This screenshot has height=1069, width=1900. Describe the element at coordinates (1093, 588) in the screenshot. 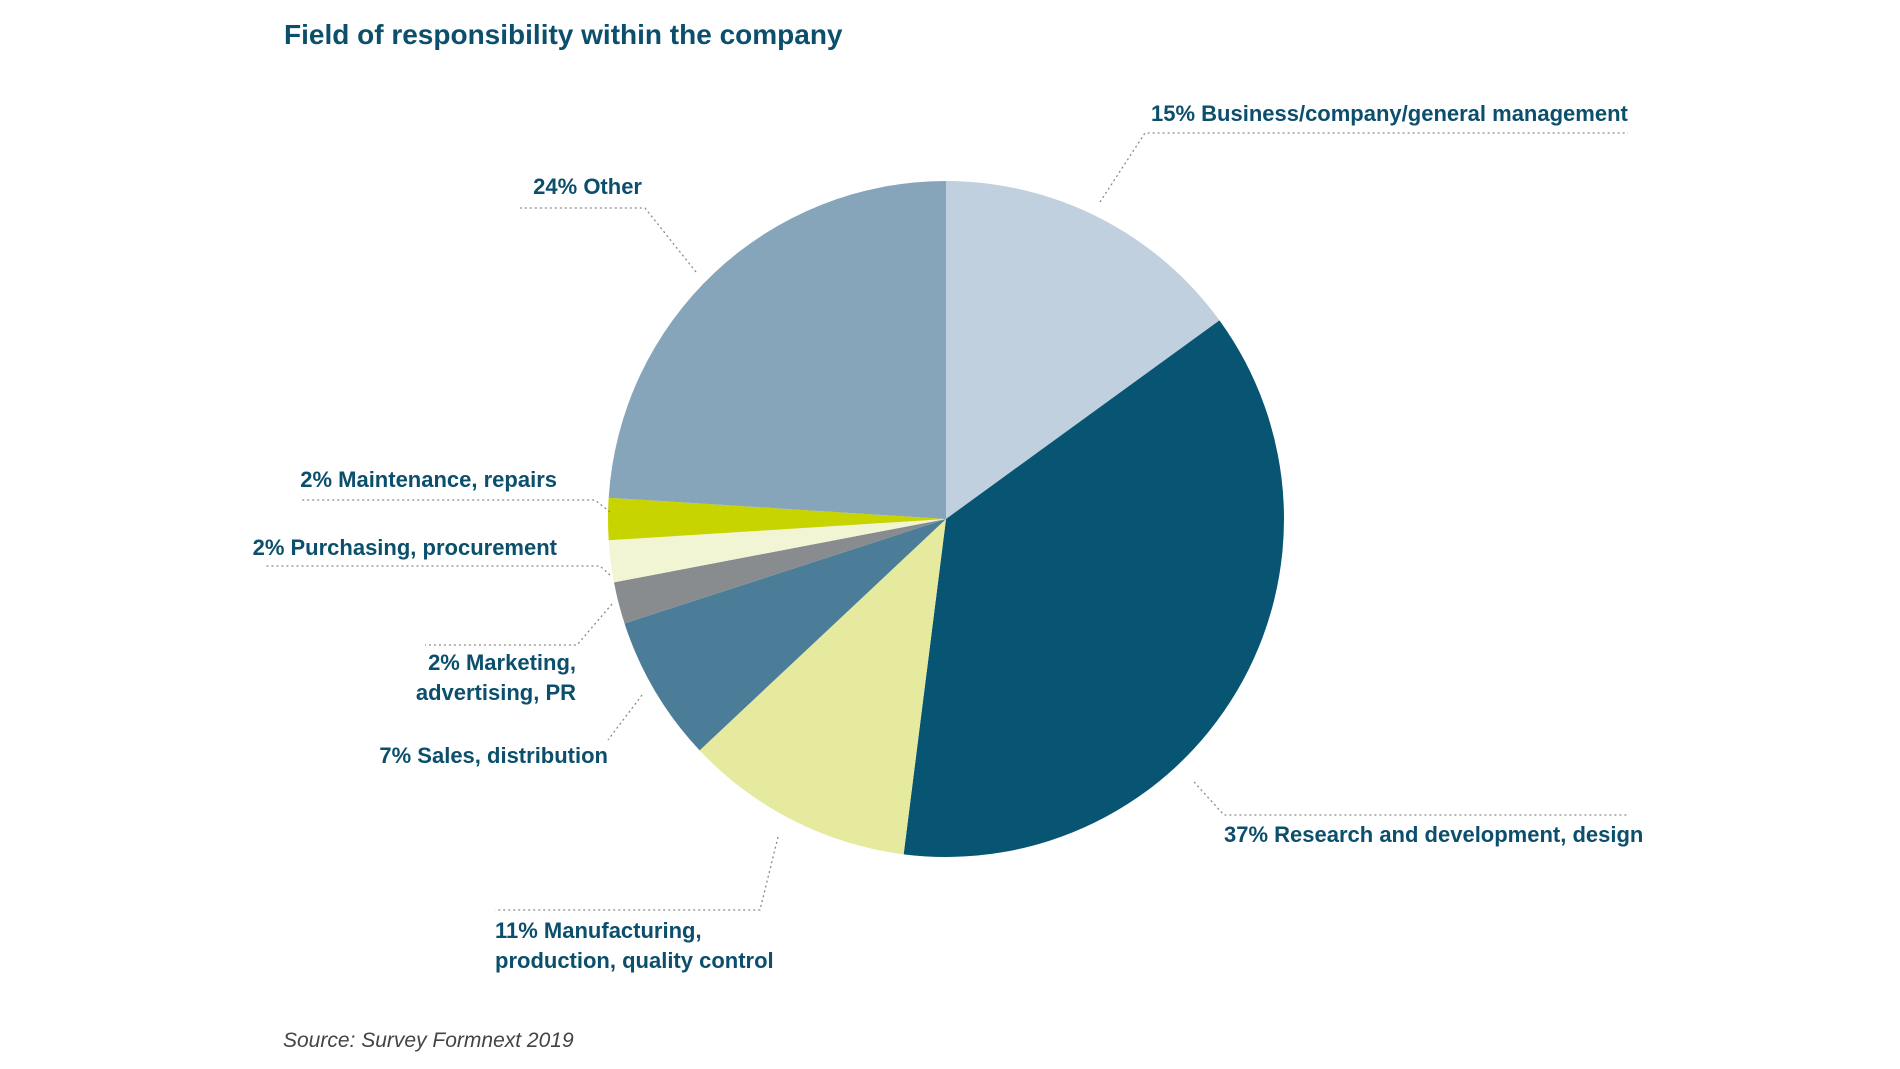

I see `pie-slice-research-and-development-design` at that location.